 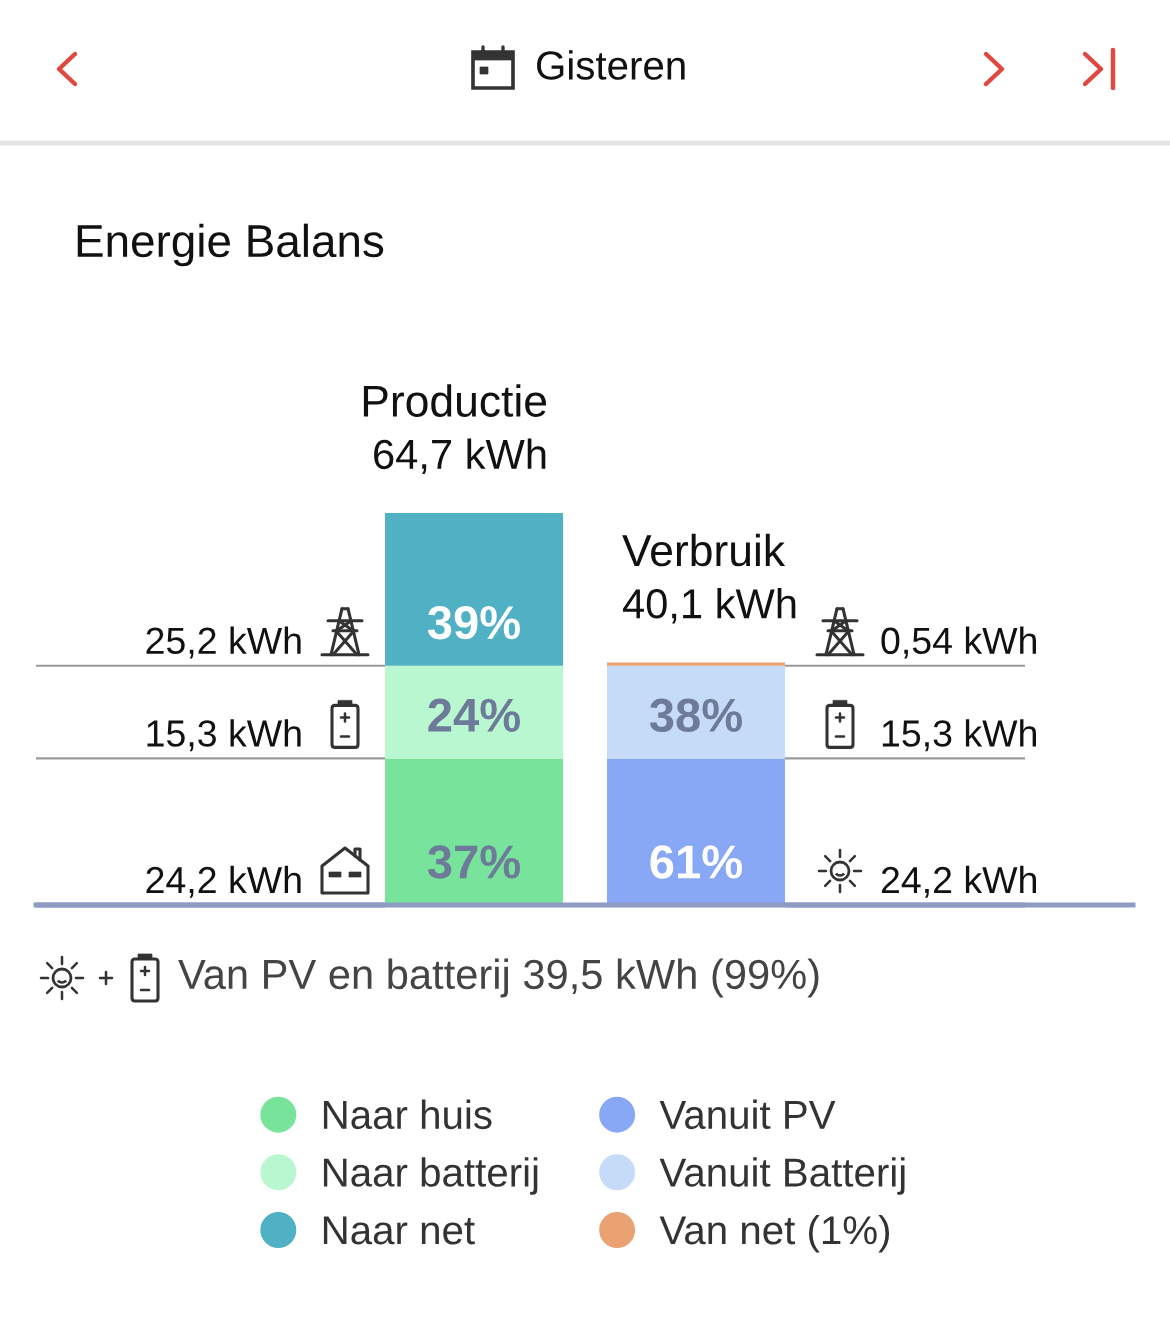 I want to click on text: Van PV en batterij 39,5 kWh (99%), so click(x=498, y=978).